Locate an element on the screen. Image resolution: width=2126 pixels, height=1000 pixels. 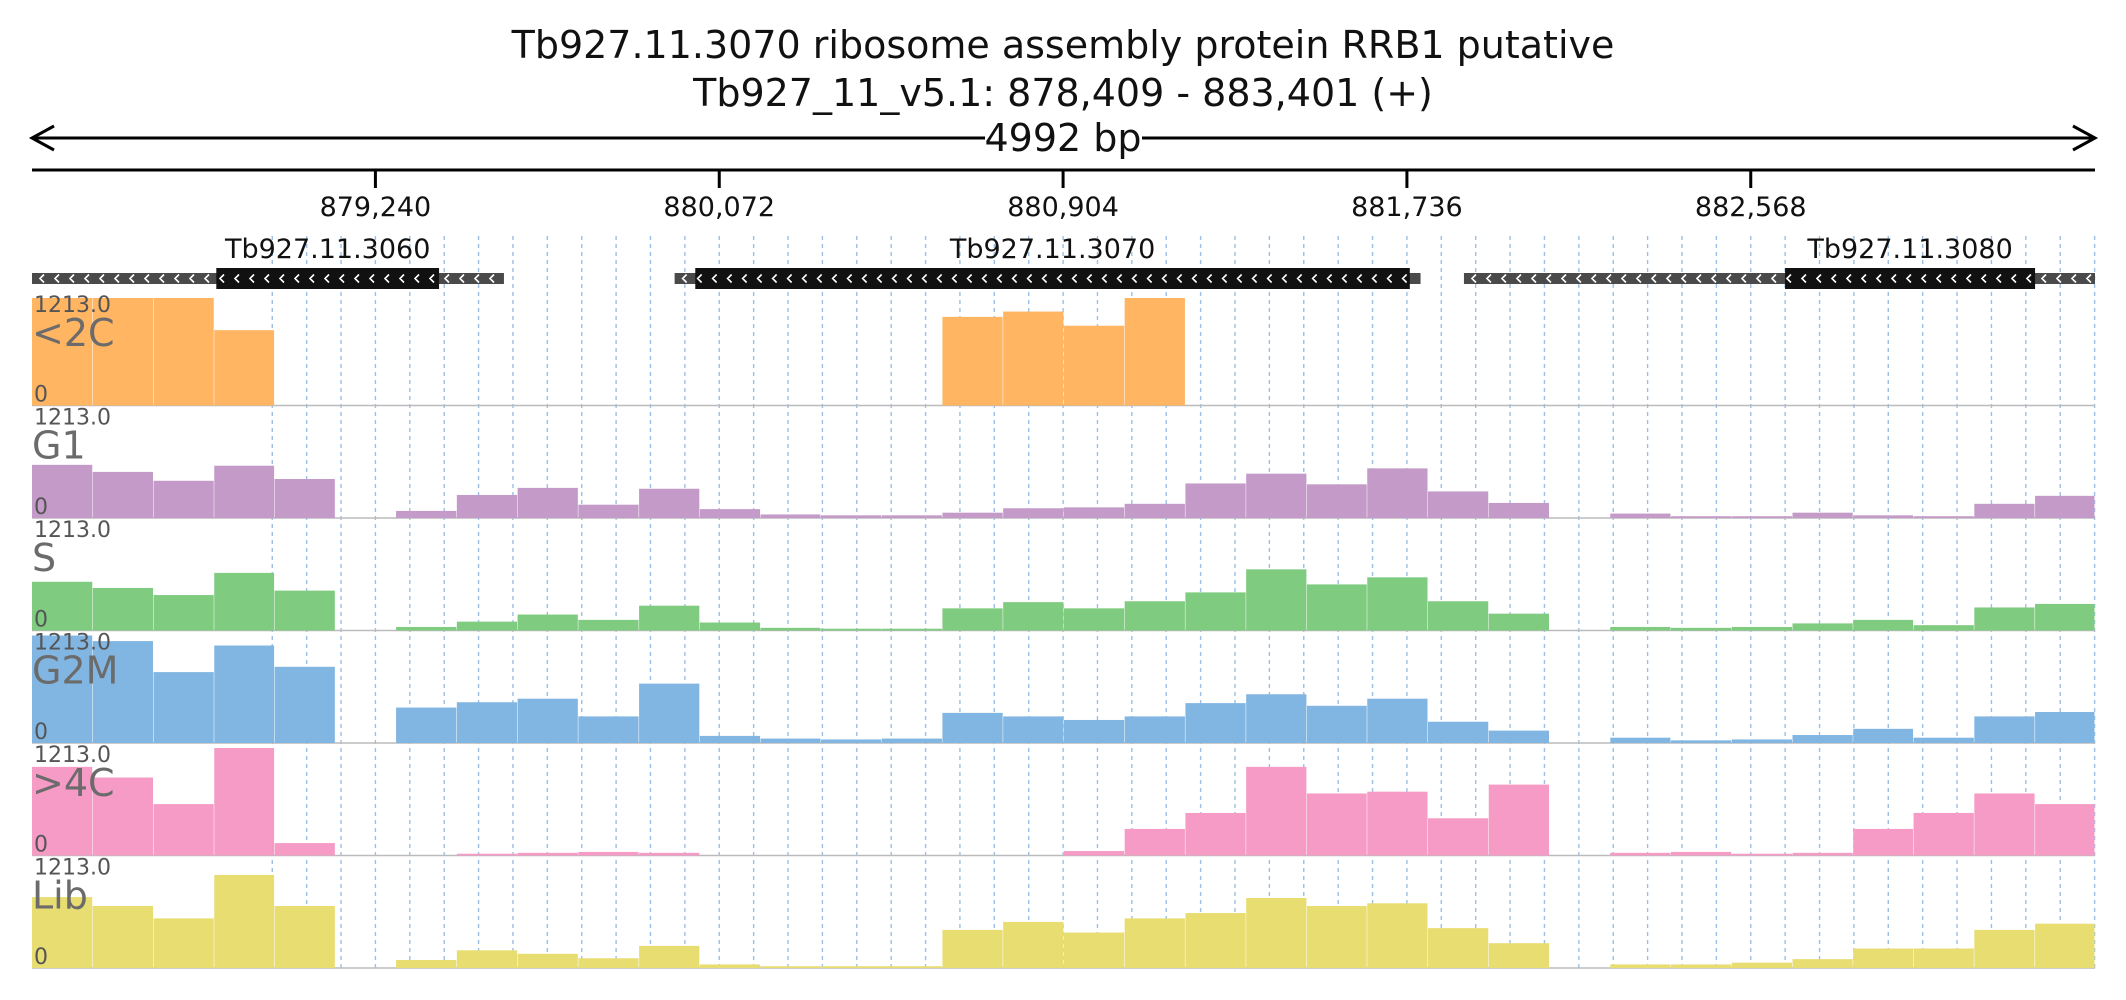
ruler-tick-label: 879,240 is located at coordinates (376, 207).